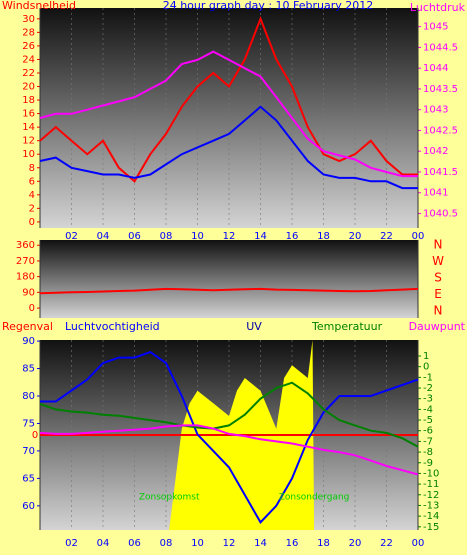 This screenshot has width=467, height=555. I want to click on plot-area, so click(229, 279).